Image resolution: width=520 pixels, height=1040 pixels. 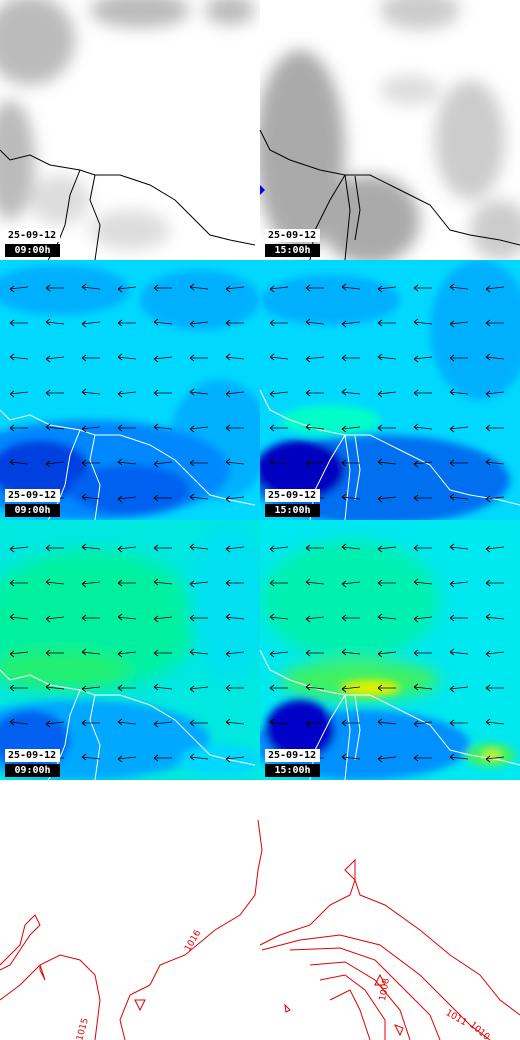 I want to click on field-panel, so click(x=390, y=650).